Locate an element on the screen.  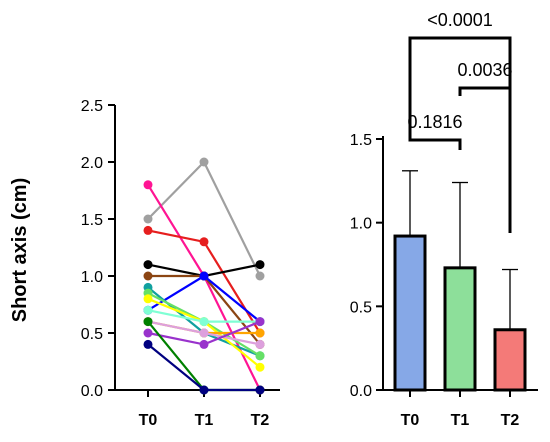
significance-bracket: 0.1816 is located at coordinates (435, 123).